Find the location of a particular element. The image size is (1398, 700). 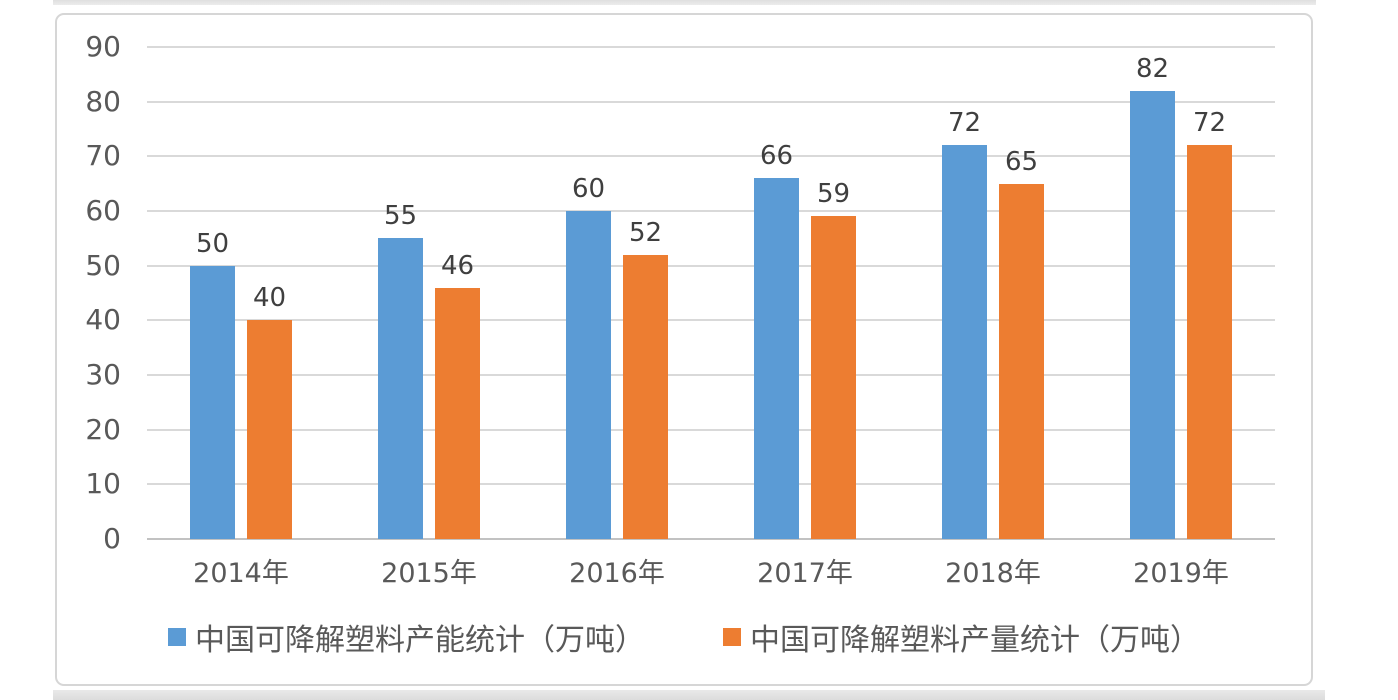

bar-series2-2015年 is located at coordinates (457, 413).